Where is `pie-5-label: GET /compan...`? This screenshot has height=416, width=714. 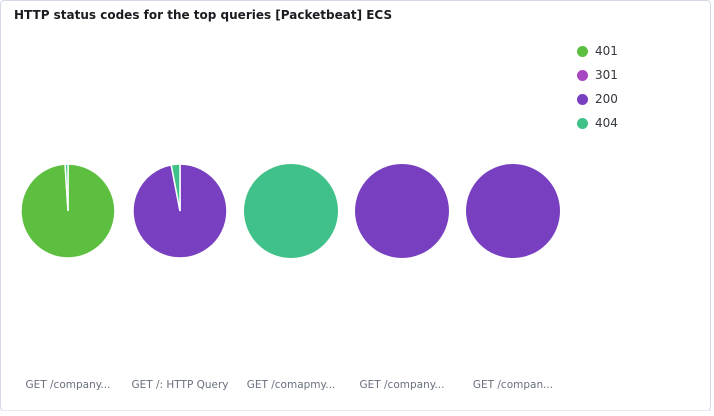 pie-5-label: GET /compan... is located at coordinates (513, 385).